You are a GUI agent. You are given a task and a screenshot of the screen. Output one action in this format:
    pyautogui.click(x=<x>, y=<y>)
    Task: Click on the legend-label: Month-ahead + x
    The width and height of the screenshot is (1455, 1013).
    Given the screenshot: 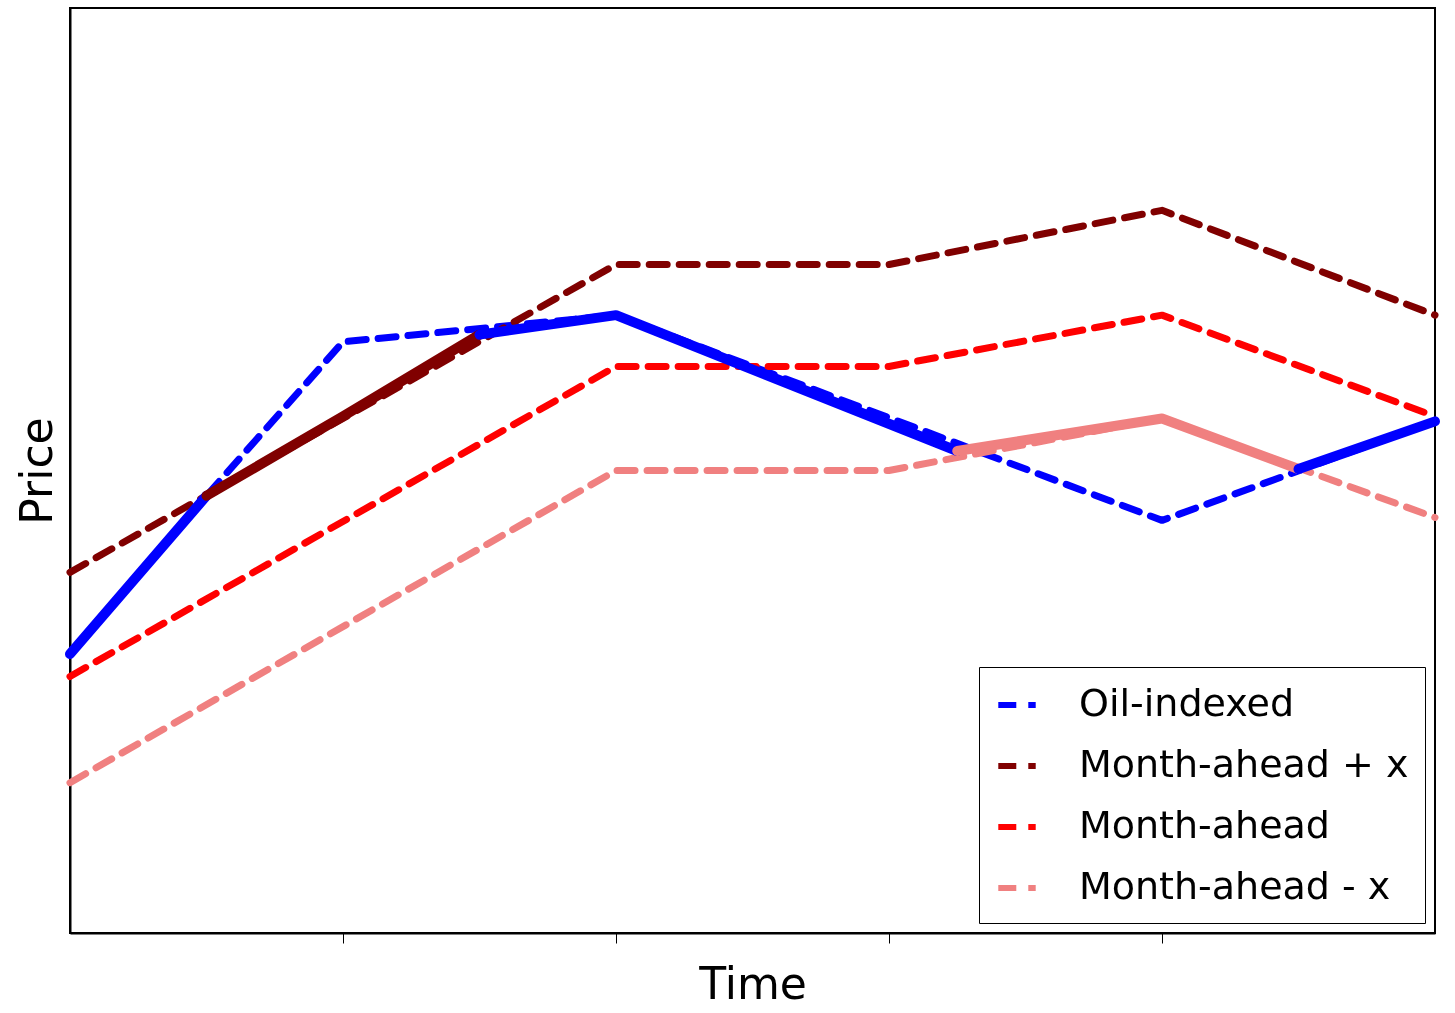 What is the action you would take?
    pyautogui.click(x=1244, y=764)
    